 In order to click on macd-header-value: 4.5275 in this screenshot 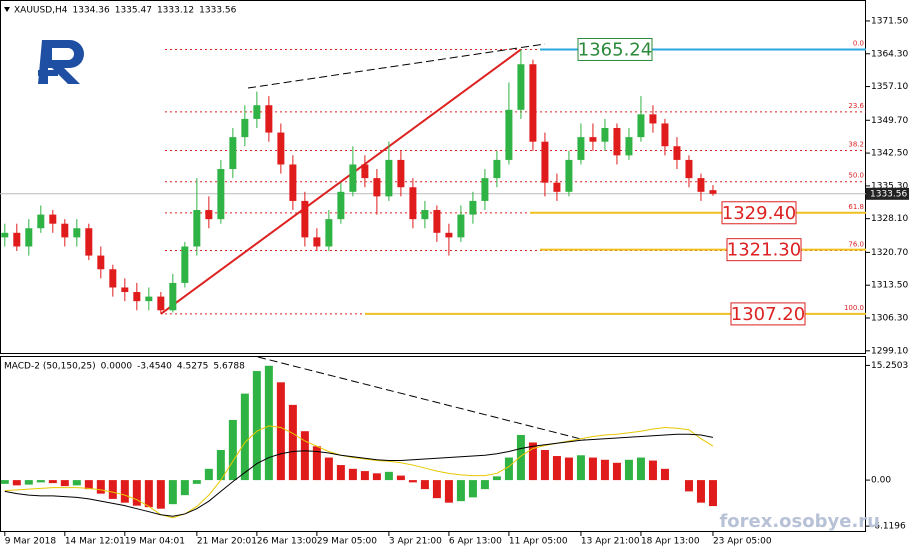, I will do `click(193, 367)`.